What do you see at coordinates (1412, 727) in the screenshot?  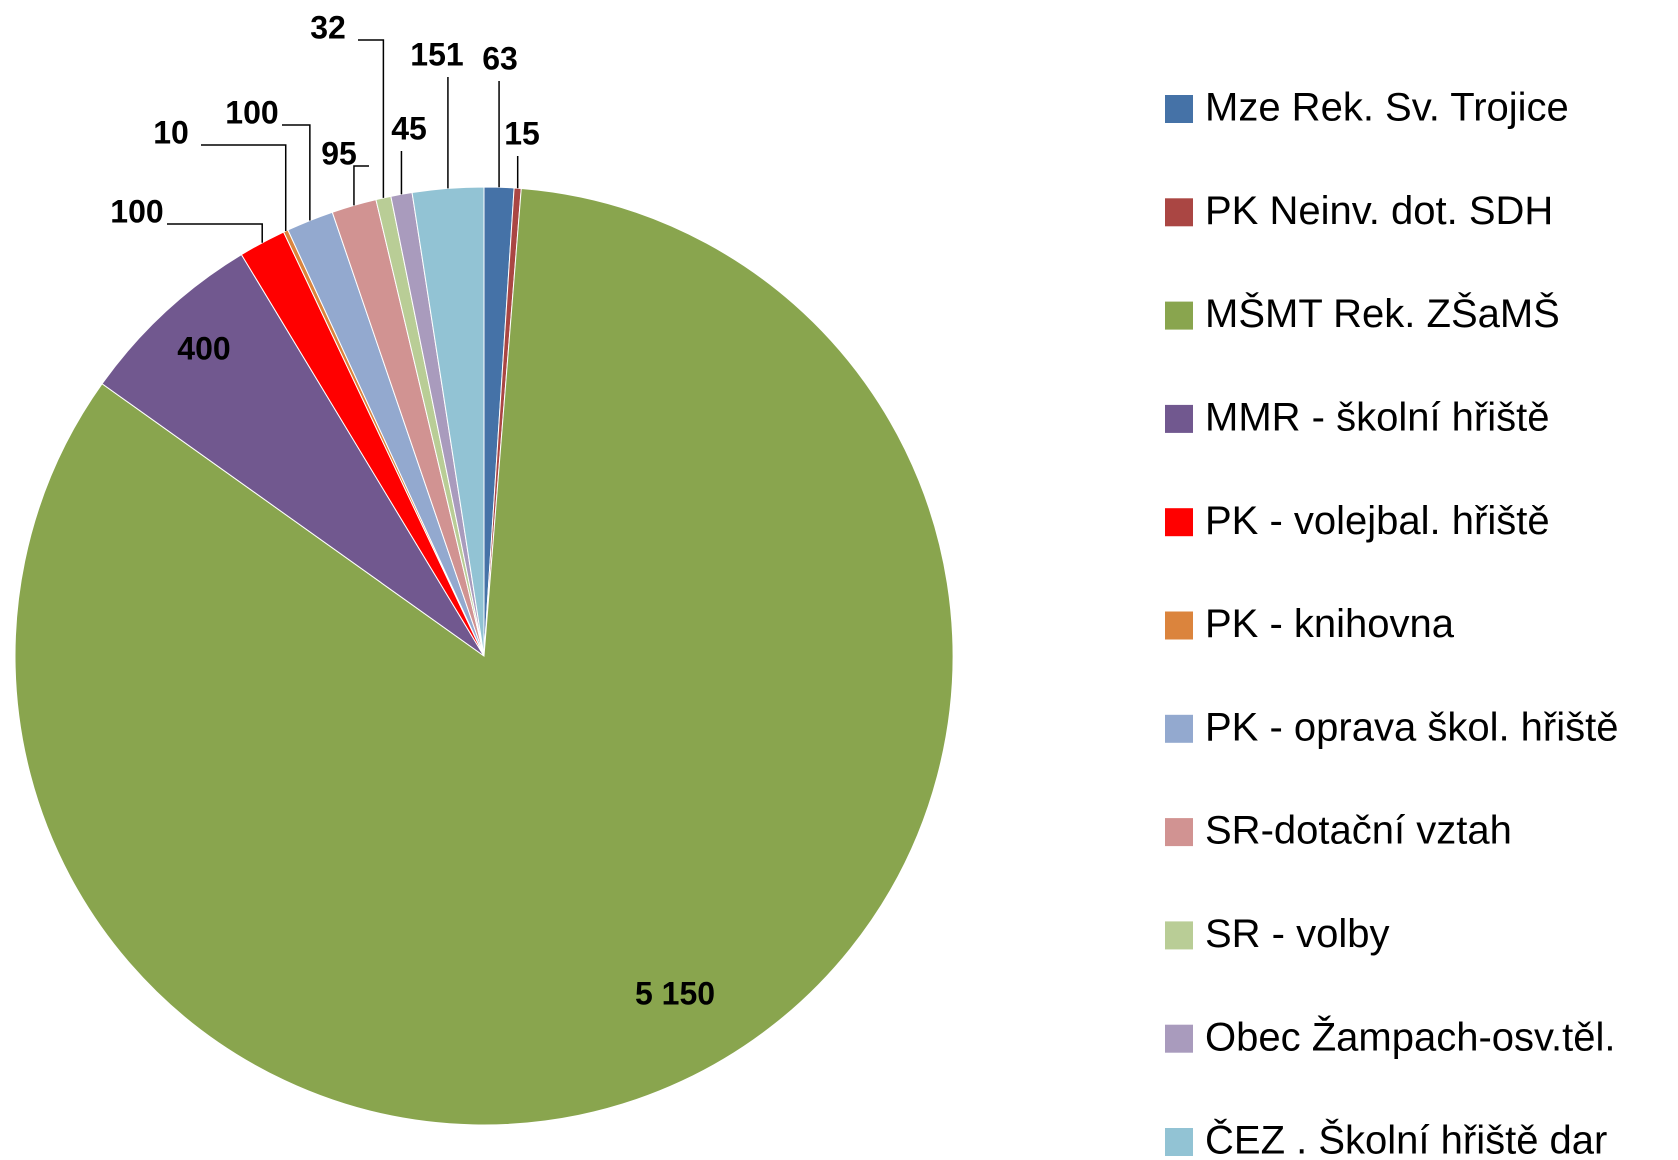 I see `legend-label: PK - oprava škol. hřiště` at bounding box center [1412, 727].